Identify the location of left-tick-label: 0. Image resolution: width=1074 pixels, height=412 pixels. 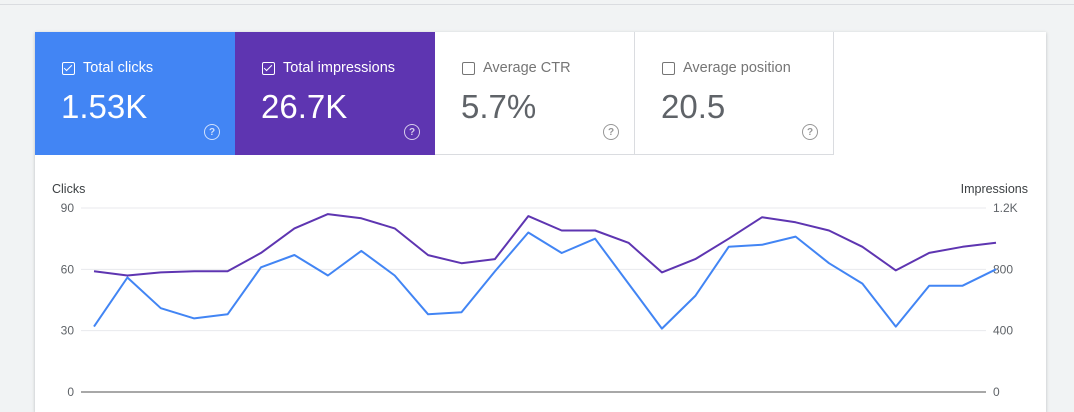
(70, 392).